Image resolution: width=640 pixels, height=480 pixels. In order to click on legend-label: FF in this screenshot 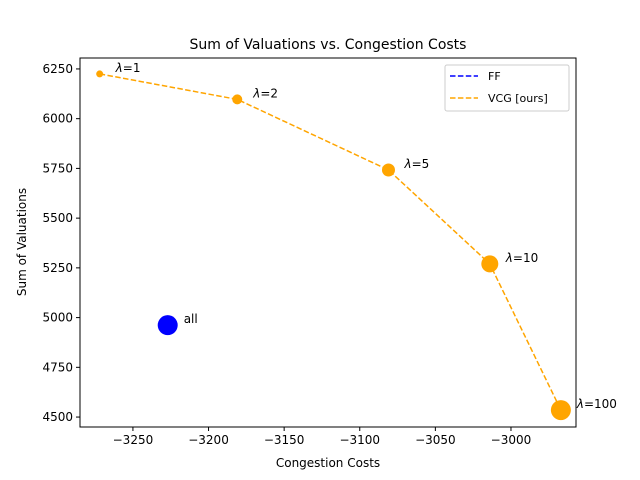, I will do `click(494, 76)`.